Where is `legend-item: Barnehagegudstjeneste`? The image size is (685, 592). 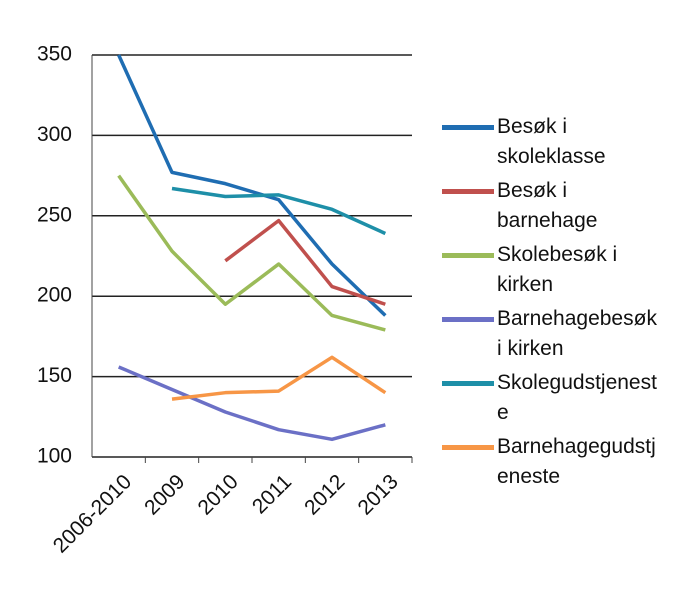
legend-item: Barnehagegudstjeneste is located at coordinates (549, 462).